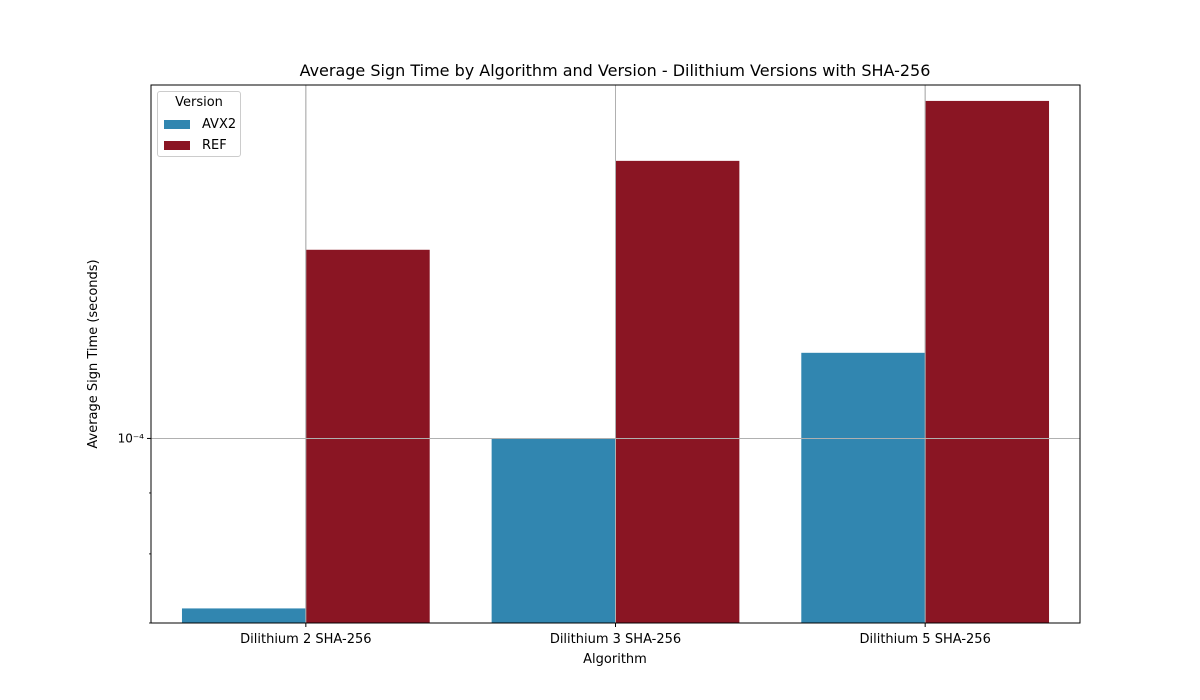  I want to click on x-tick-label: Dilithium 2 SHA-256, so click(305, 639).